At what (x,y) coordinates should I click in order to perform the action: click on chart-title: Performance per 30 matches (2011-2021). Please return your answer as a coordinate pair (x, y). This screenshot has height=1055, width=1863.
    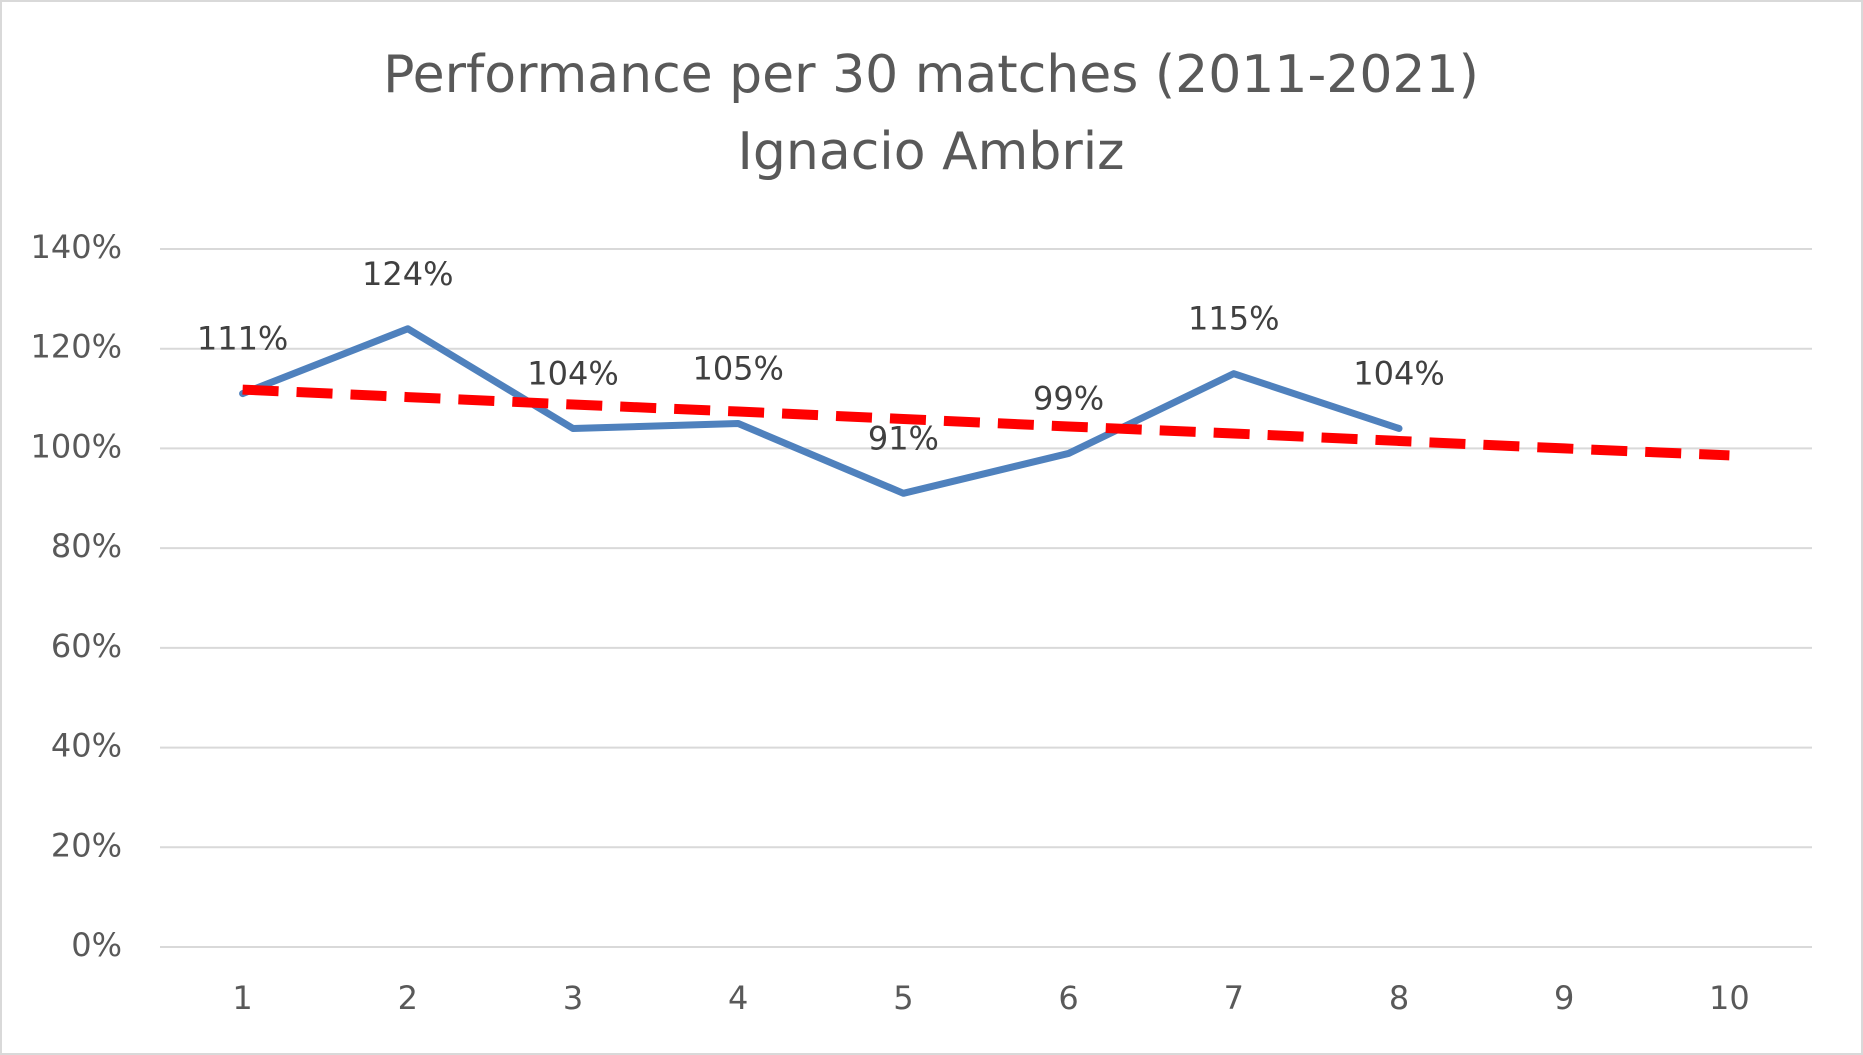
    Looking at the image, I should click on (931, 75).